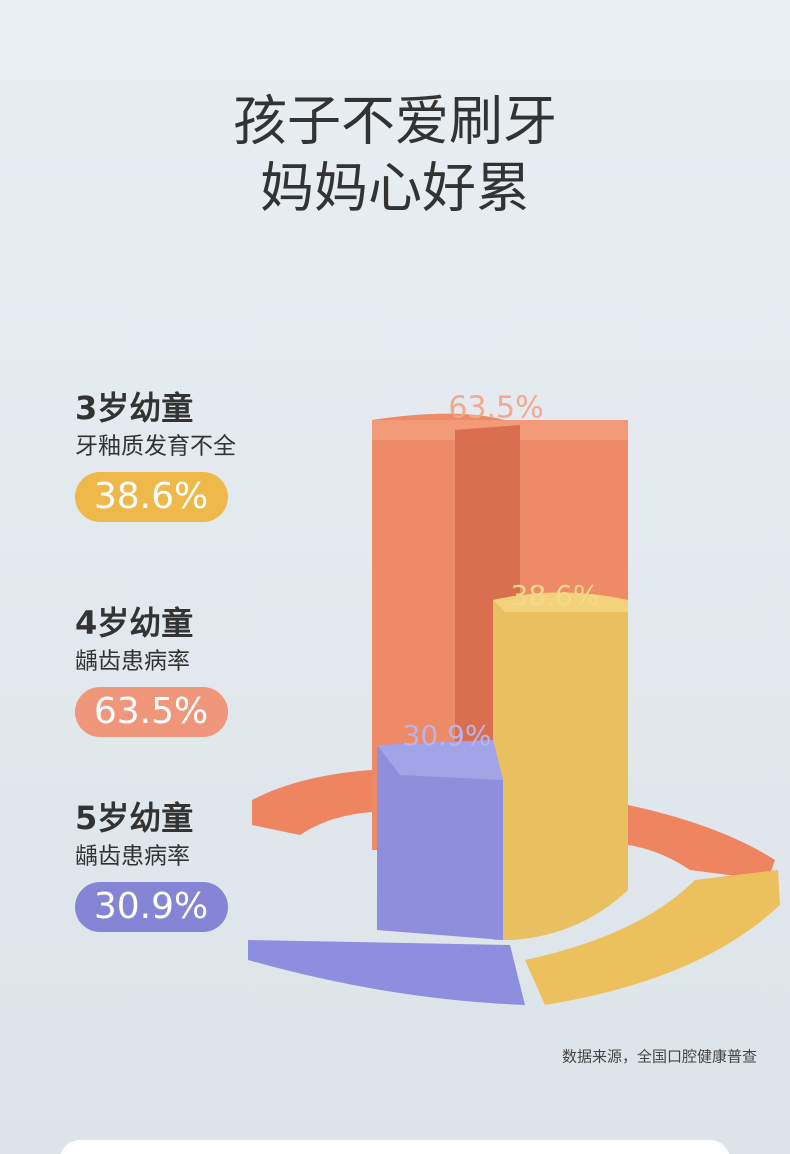 This screenshot has height=1154, width=790. What do you see at coordinates (560, 766) in the screenshot?
I see `pillar-yellow` at bounding box center [560, 766].